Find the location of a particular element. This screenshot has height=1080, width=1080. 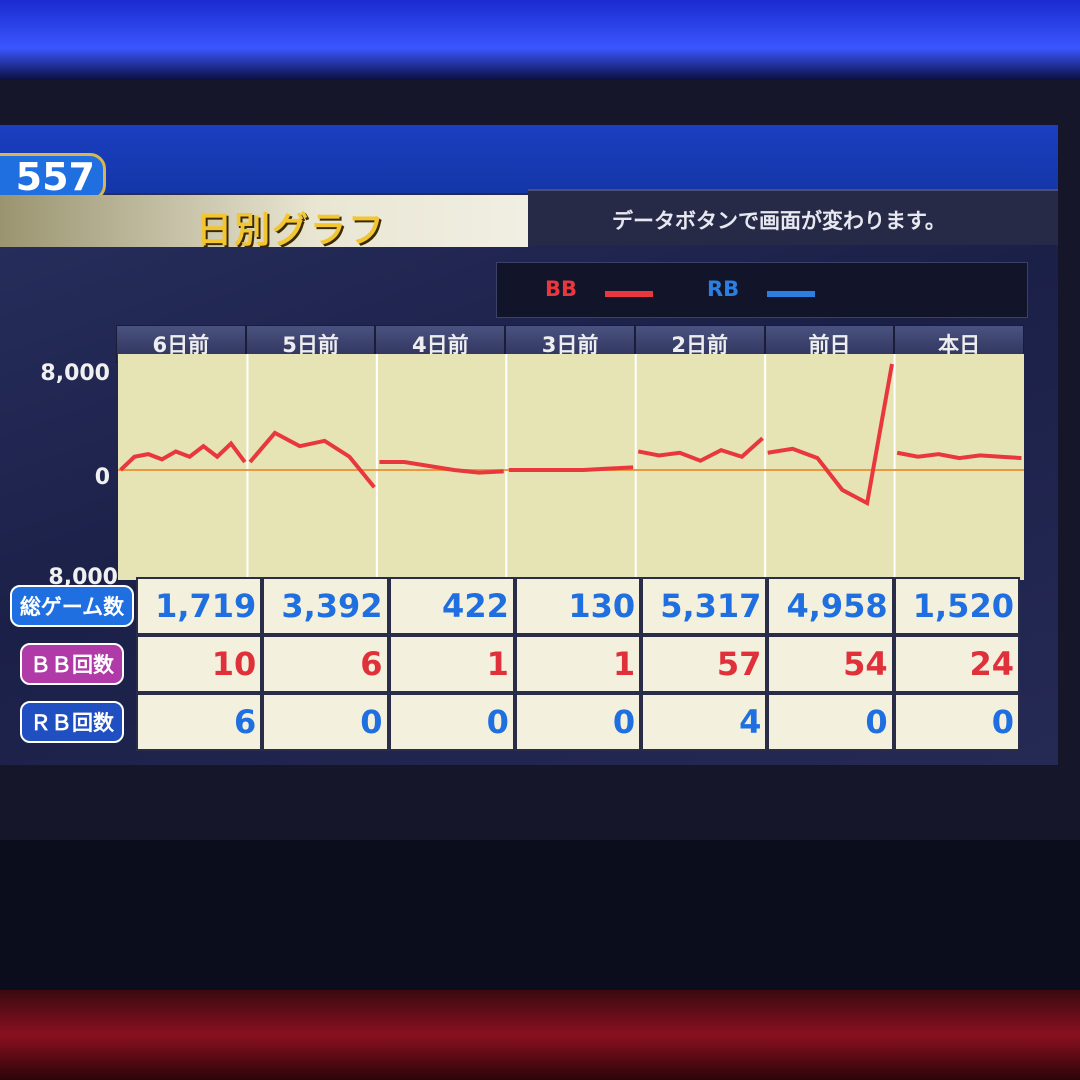

title-bar: 日別グラフ is located at coordinates (264, 223).